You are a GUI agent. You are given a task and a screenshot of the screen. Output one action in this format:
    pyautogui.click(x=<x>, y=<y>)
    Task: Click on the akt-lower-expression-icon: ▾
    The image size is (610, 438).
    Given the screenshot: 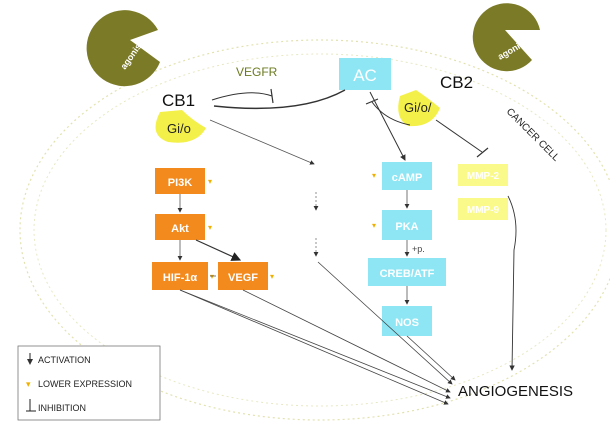 What is the action you would take?
    pyautogui.click(x=210, y=227)
    